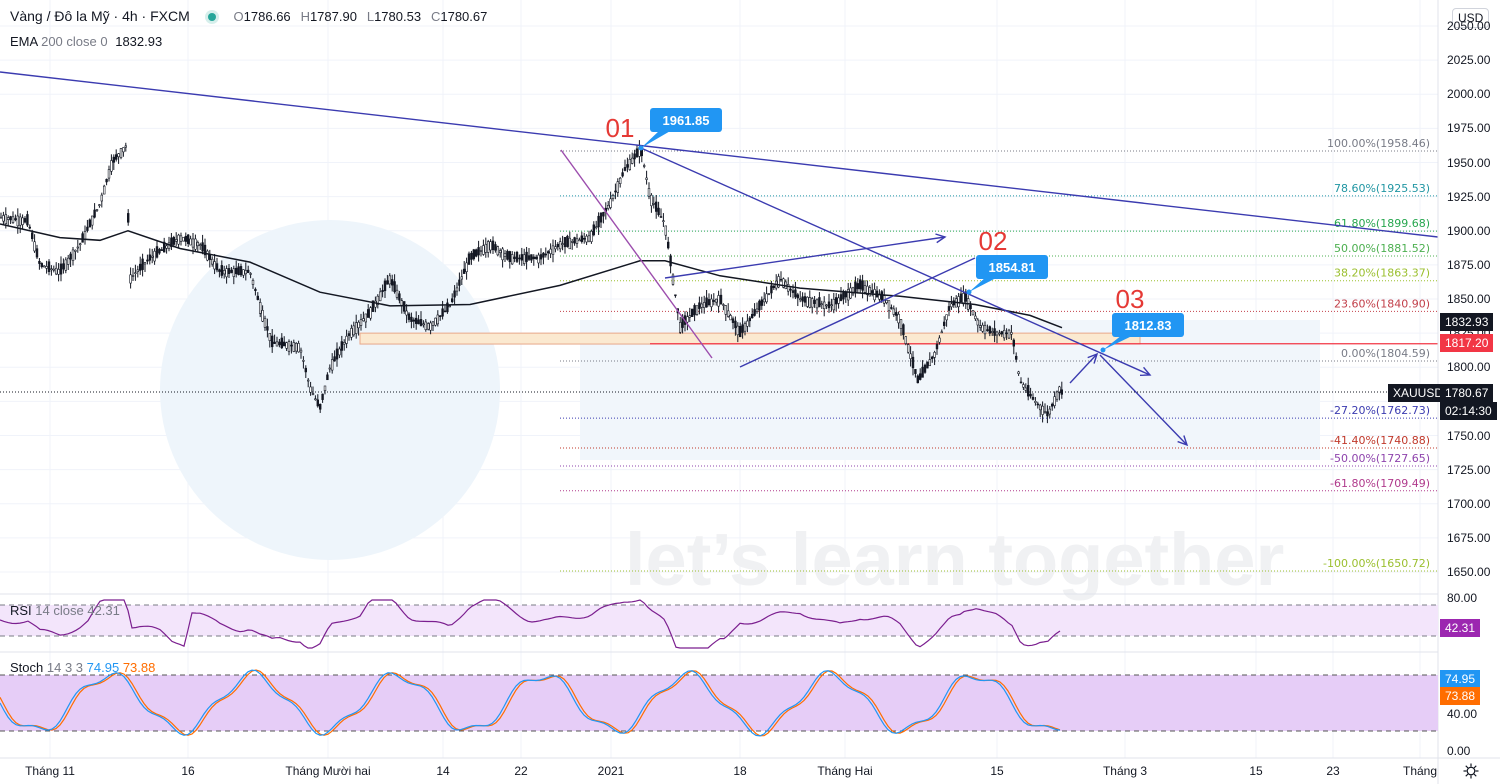 This screenshot has width=1500, height=784. What do you see at coordinates (1420, 771) in the screenshot?
I see `time-axis-tick: Tháng` at bounding box center [1420, 771].